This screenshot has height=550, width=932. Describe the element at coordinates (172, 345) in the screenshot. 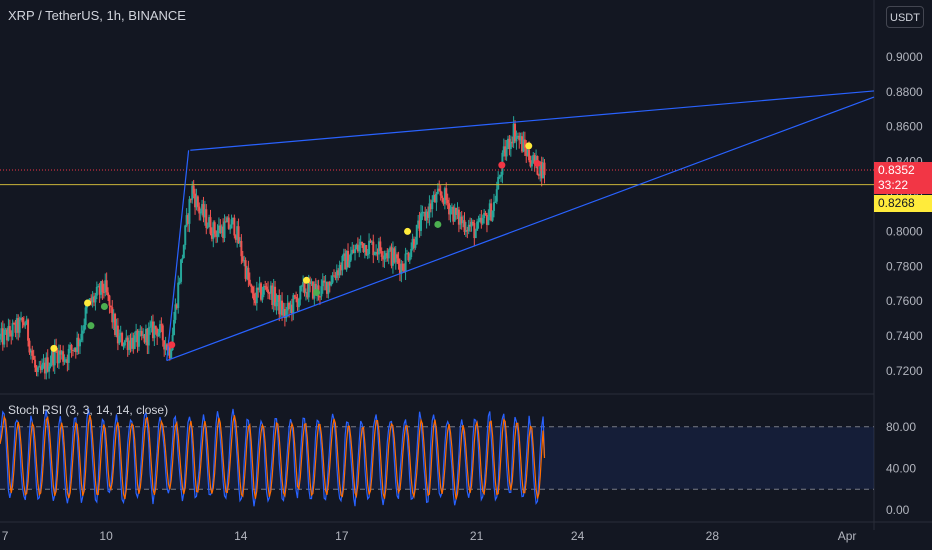

I see `signal-dot-red` at that location.